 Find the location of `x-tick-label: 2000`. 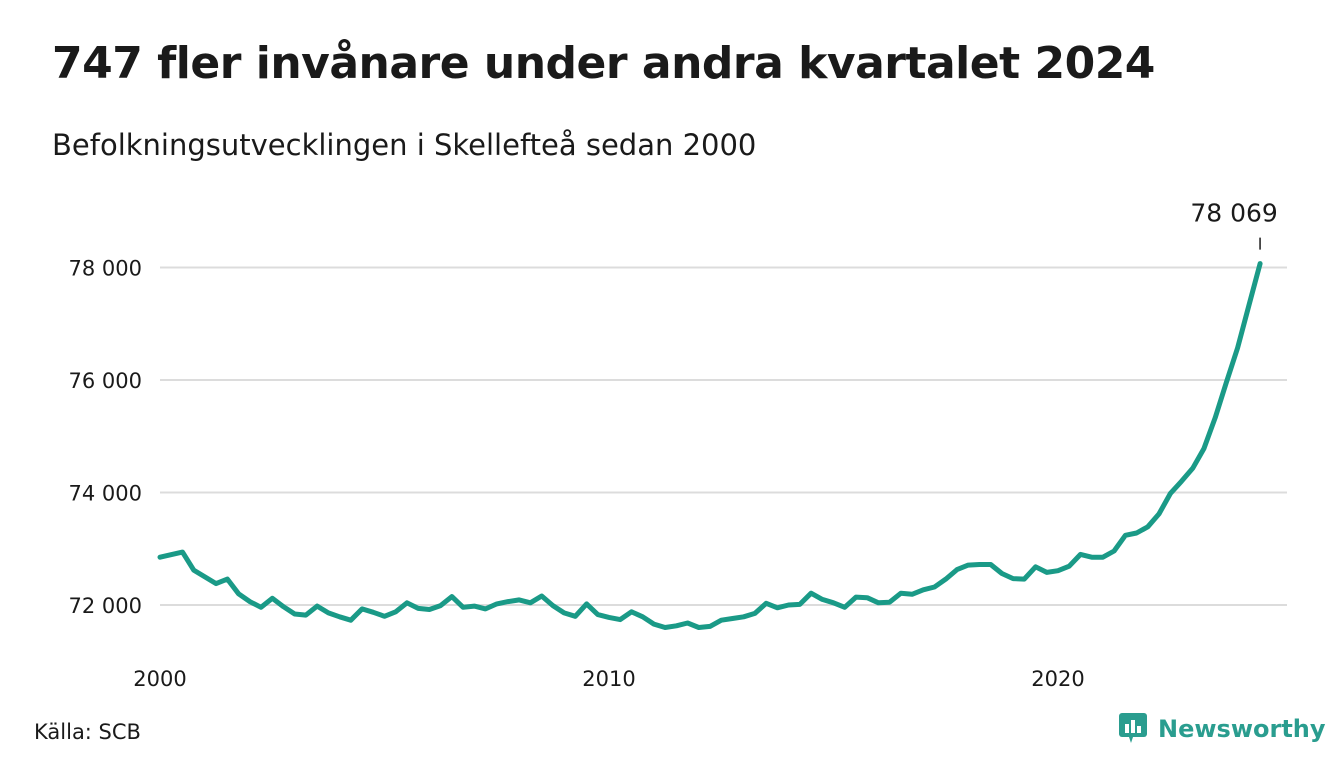

x-tick-label: 2000 is located at coordinates (159, 679).